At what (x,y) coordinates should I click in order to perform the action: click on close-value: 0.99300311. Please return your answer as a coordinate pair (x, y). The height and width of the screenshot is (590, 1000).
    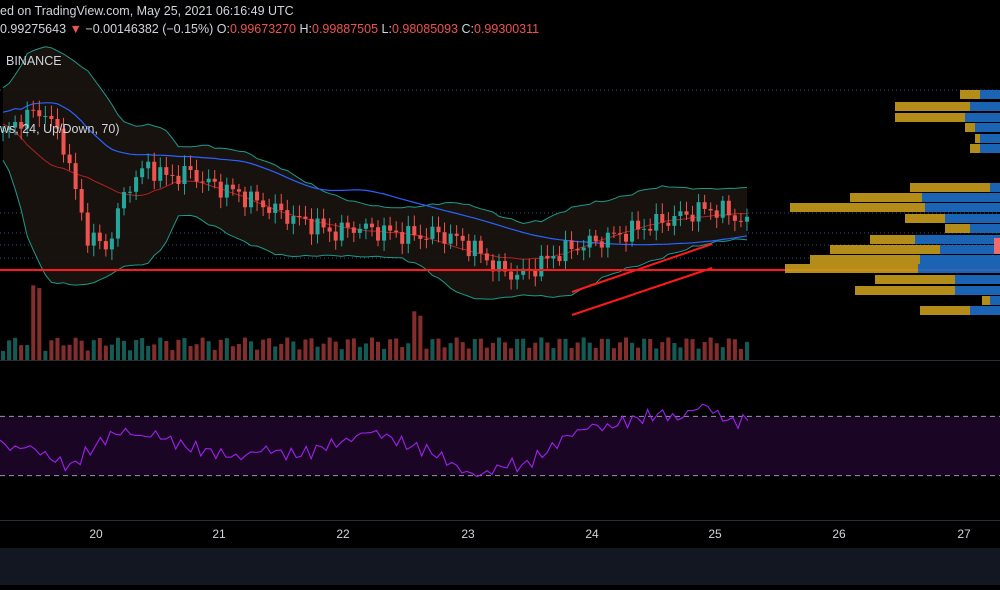
    Looking at the image, I should click on (507, 29).